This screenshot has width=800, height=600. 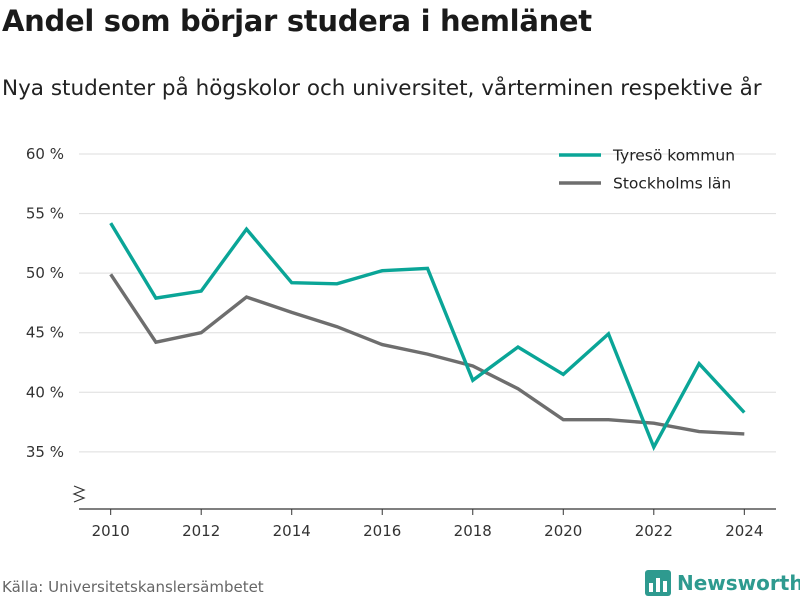 I want to click on bar-chart-logo-icon, so click(x=658, y=583).